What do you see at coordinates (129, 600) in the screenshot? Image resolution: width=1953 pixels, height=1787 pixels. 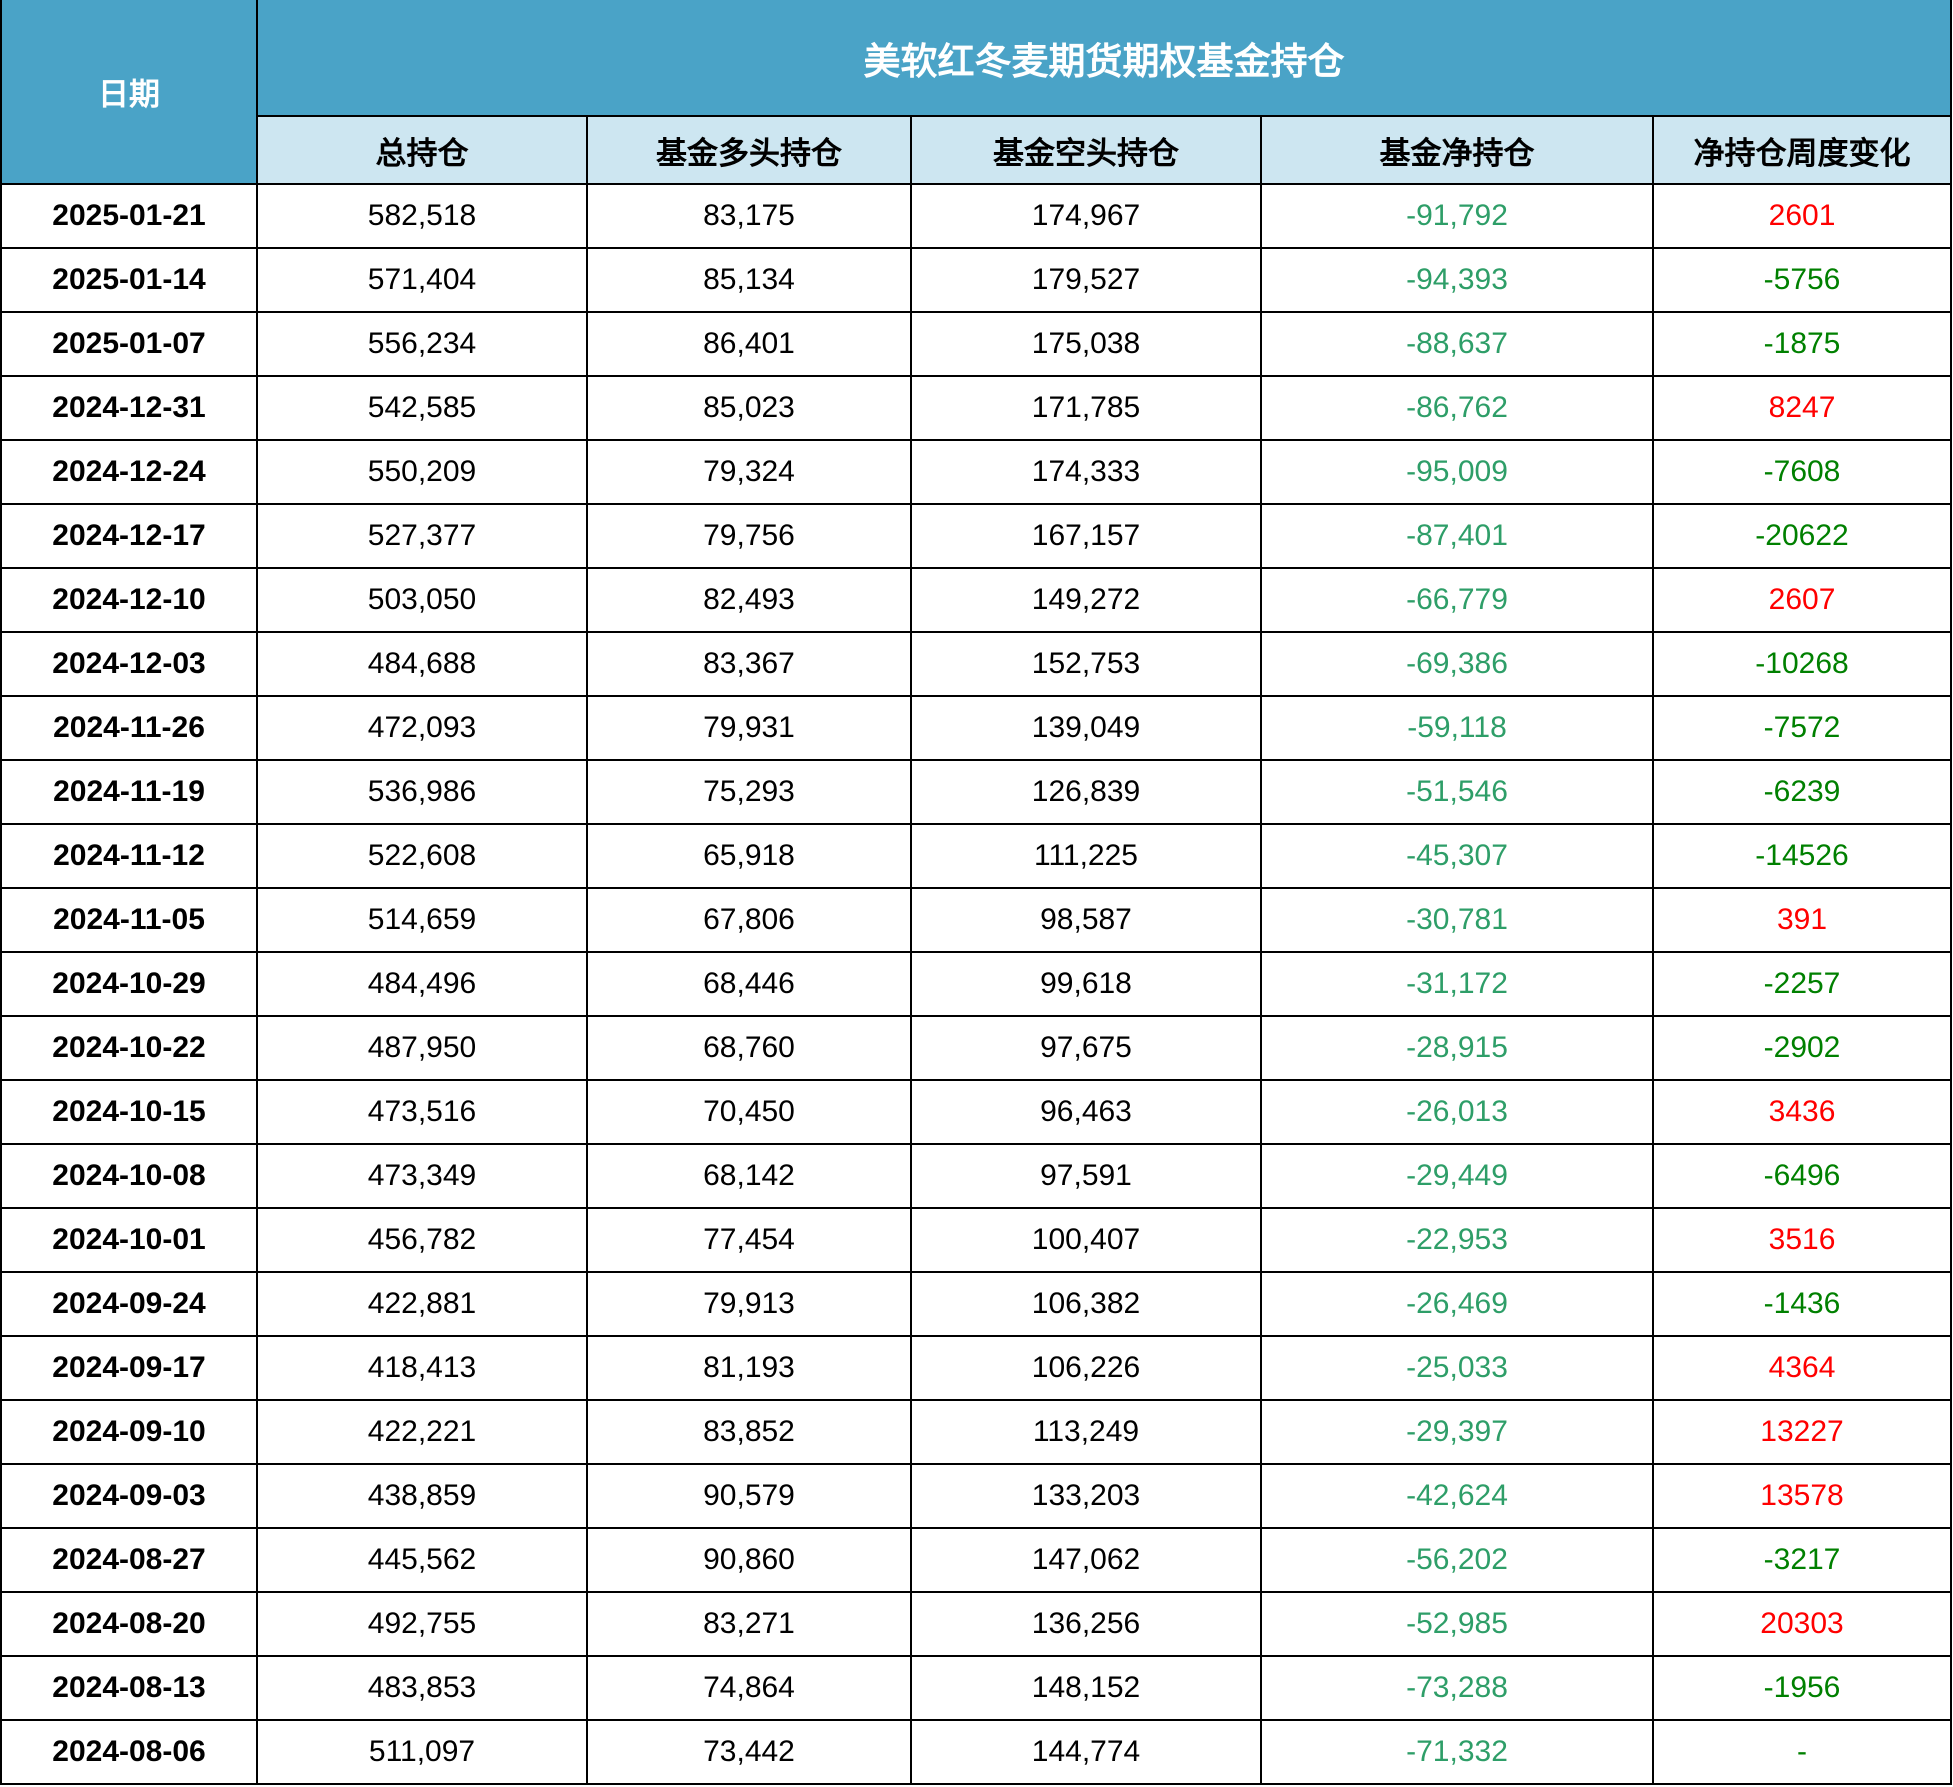 I see `date-cell: 2024-12-10` at bounding box center [129, 600].